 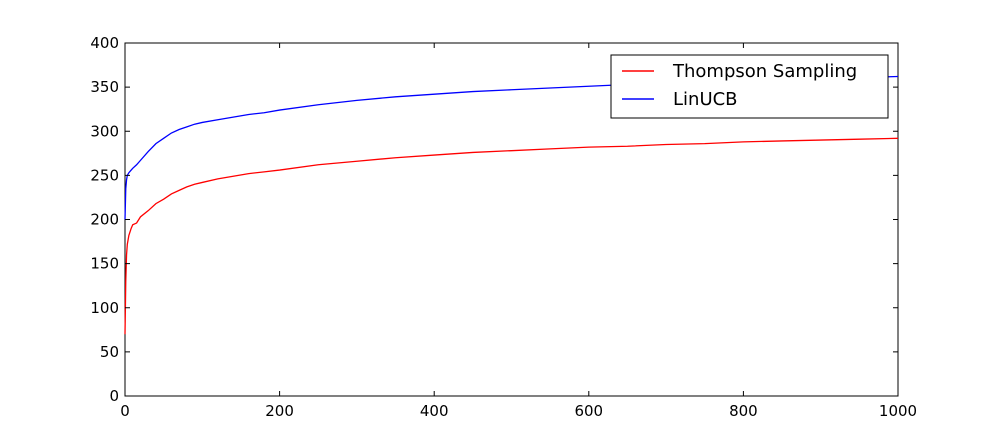 What do you see at coordinates (279, 411) in the screenshot?
I see `x-tick-label: 200` at bounding box center [279, 411].